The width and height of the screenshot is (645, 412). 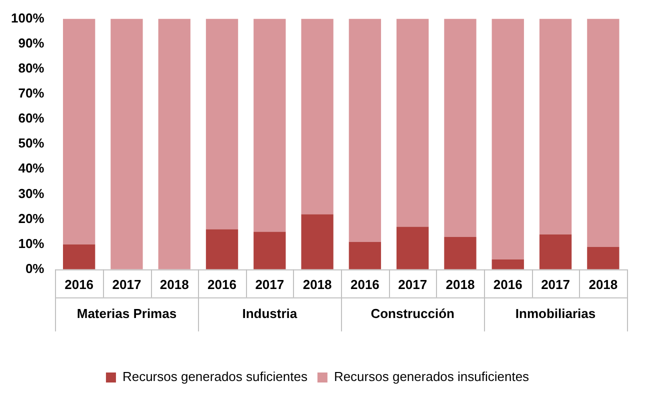 I want to click on legend-label: Recursos generados insuficientes, so click(x=432, y=376).